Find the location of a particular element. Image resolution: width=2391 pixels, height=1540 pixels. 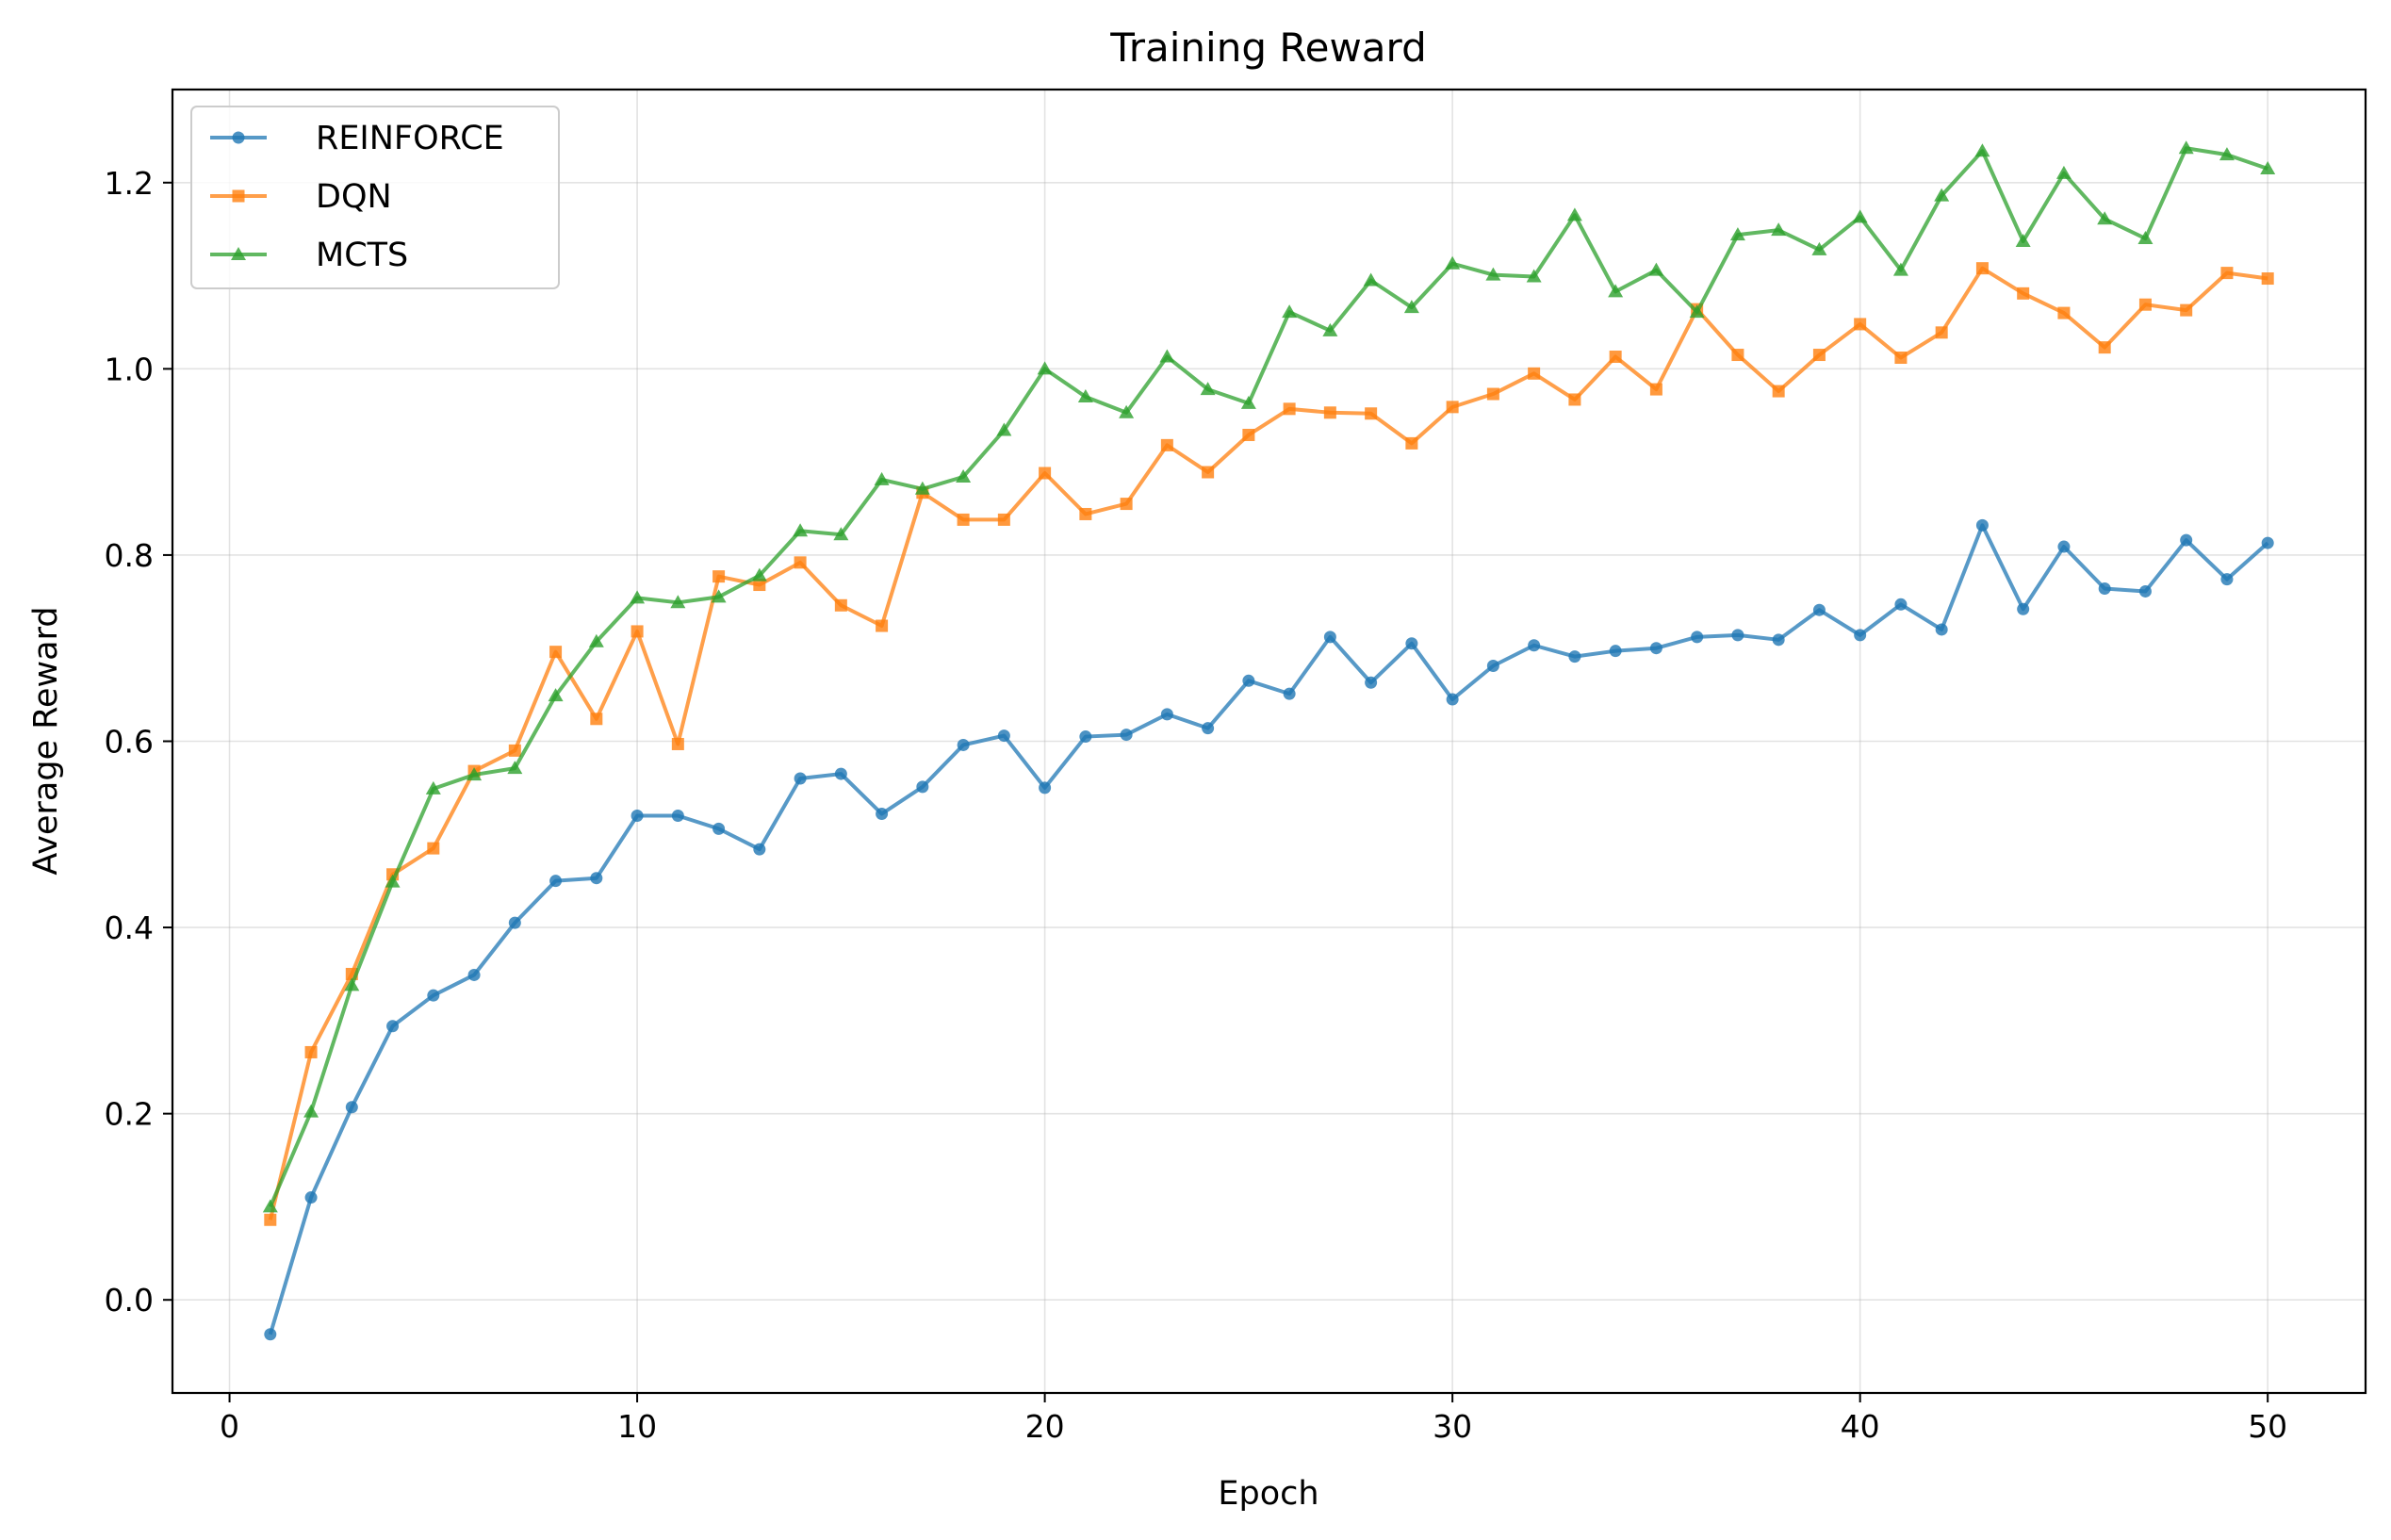

y-tick-label: 0.6 is located at coordinates (129, 742).